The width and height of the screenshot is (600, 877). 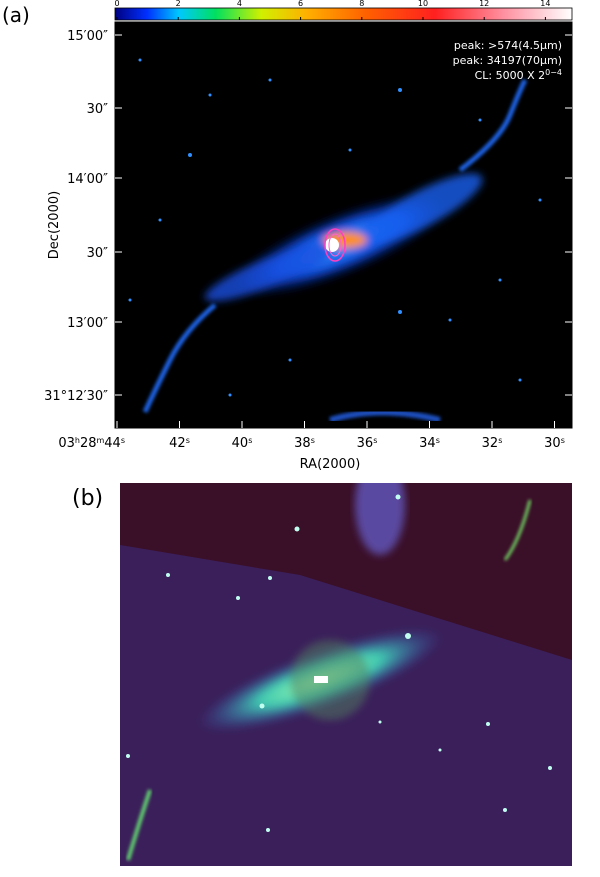 I want to click on text-part: 03, so click(x=66, y=443).